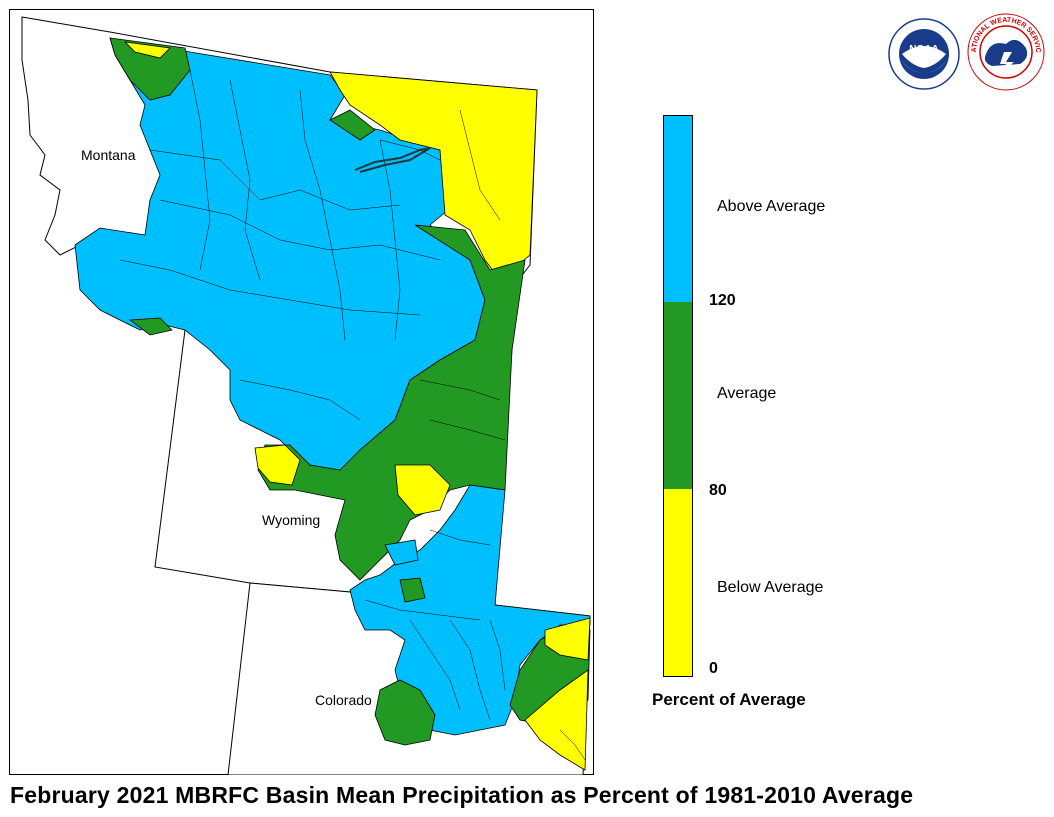 Image resolution: width=1054 pixels, height=817 pixels. I want to click on basin-below-average-co-east-top, so click(567, 639).